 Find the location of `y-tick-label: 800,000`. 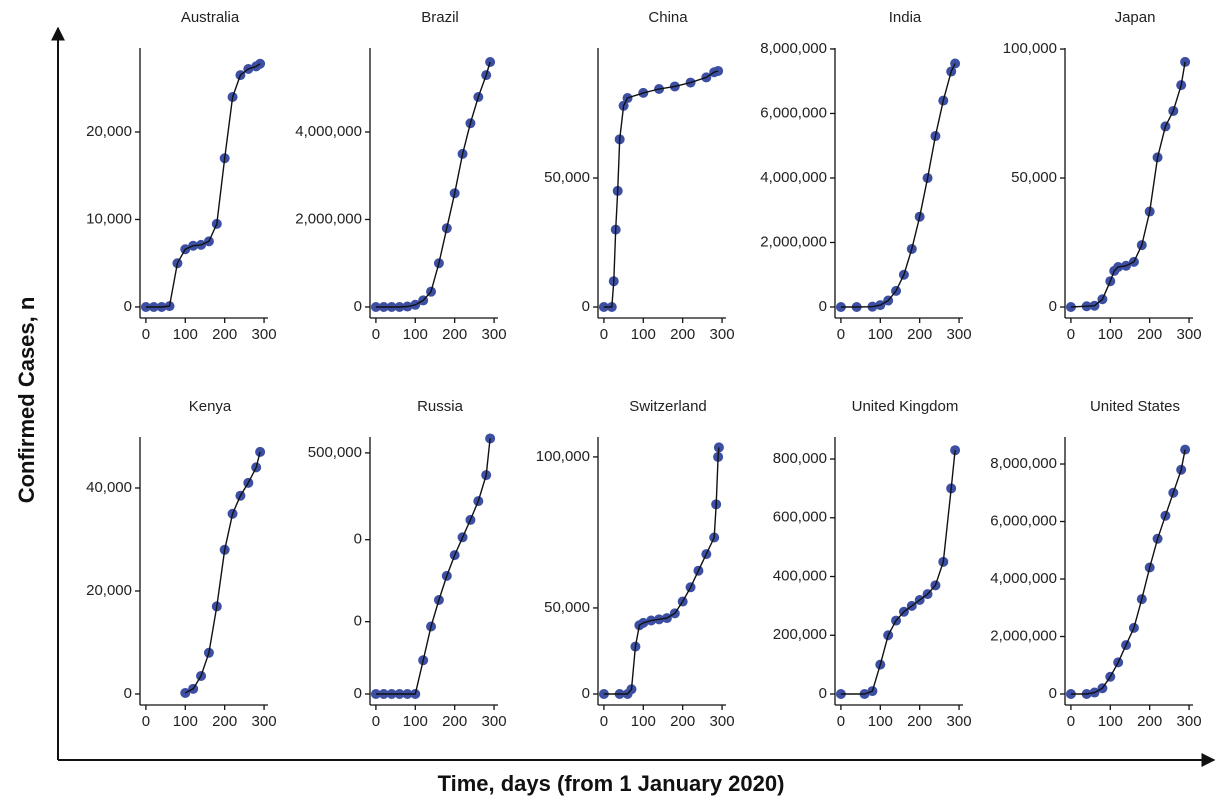

y-tick-label: 800,000 is located at coordinates (800, 458).